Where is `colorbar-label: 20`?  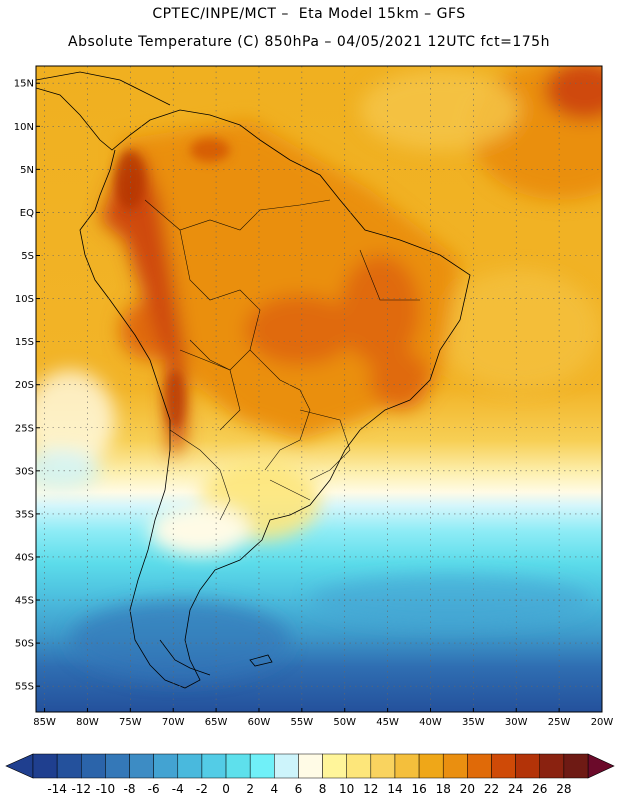
colorbar-label: 20 is located at coordinates (467, 789).